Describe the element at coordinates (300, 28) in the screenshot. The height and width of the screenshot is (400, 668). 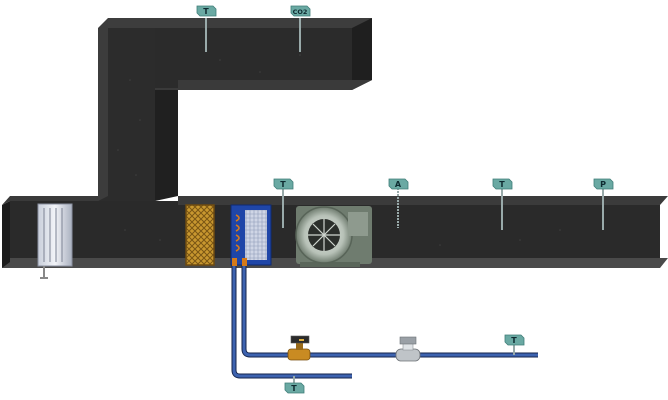
I see `sensor-supply-top-co2: CO2` at that location.